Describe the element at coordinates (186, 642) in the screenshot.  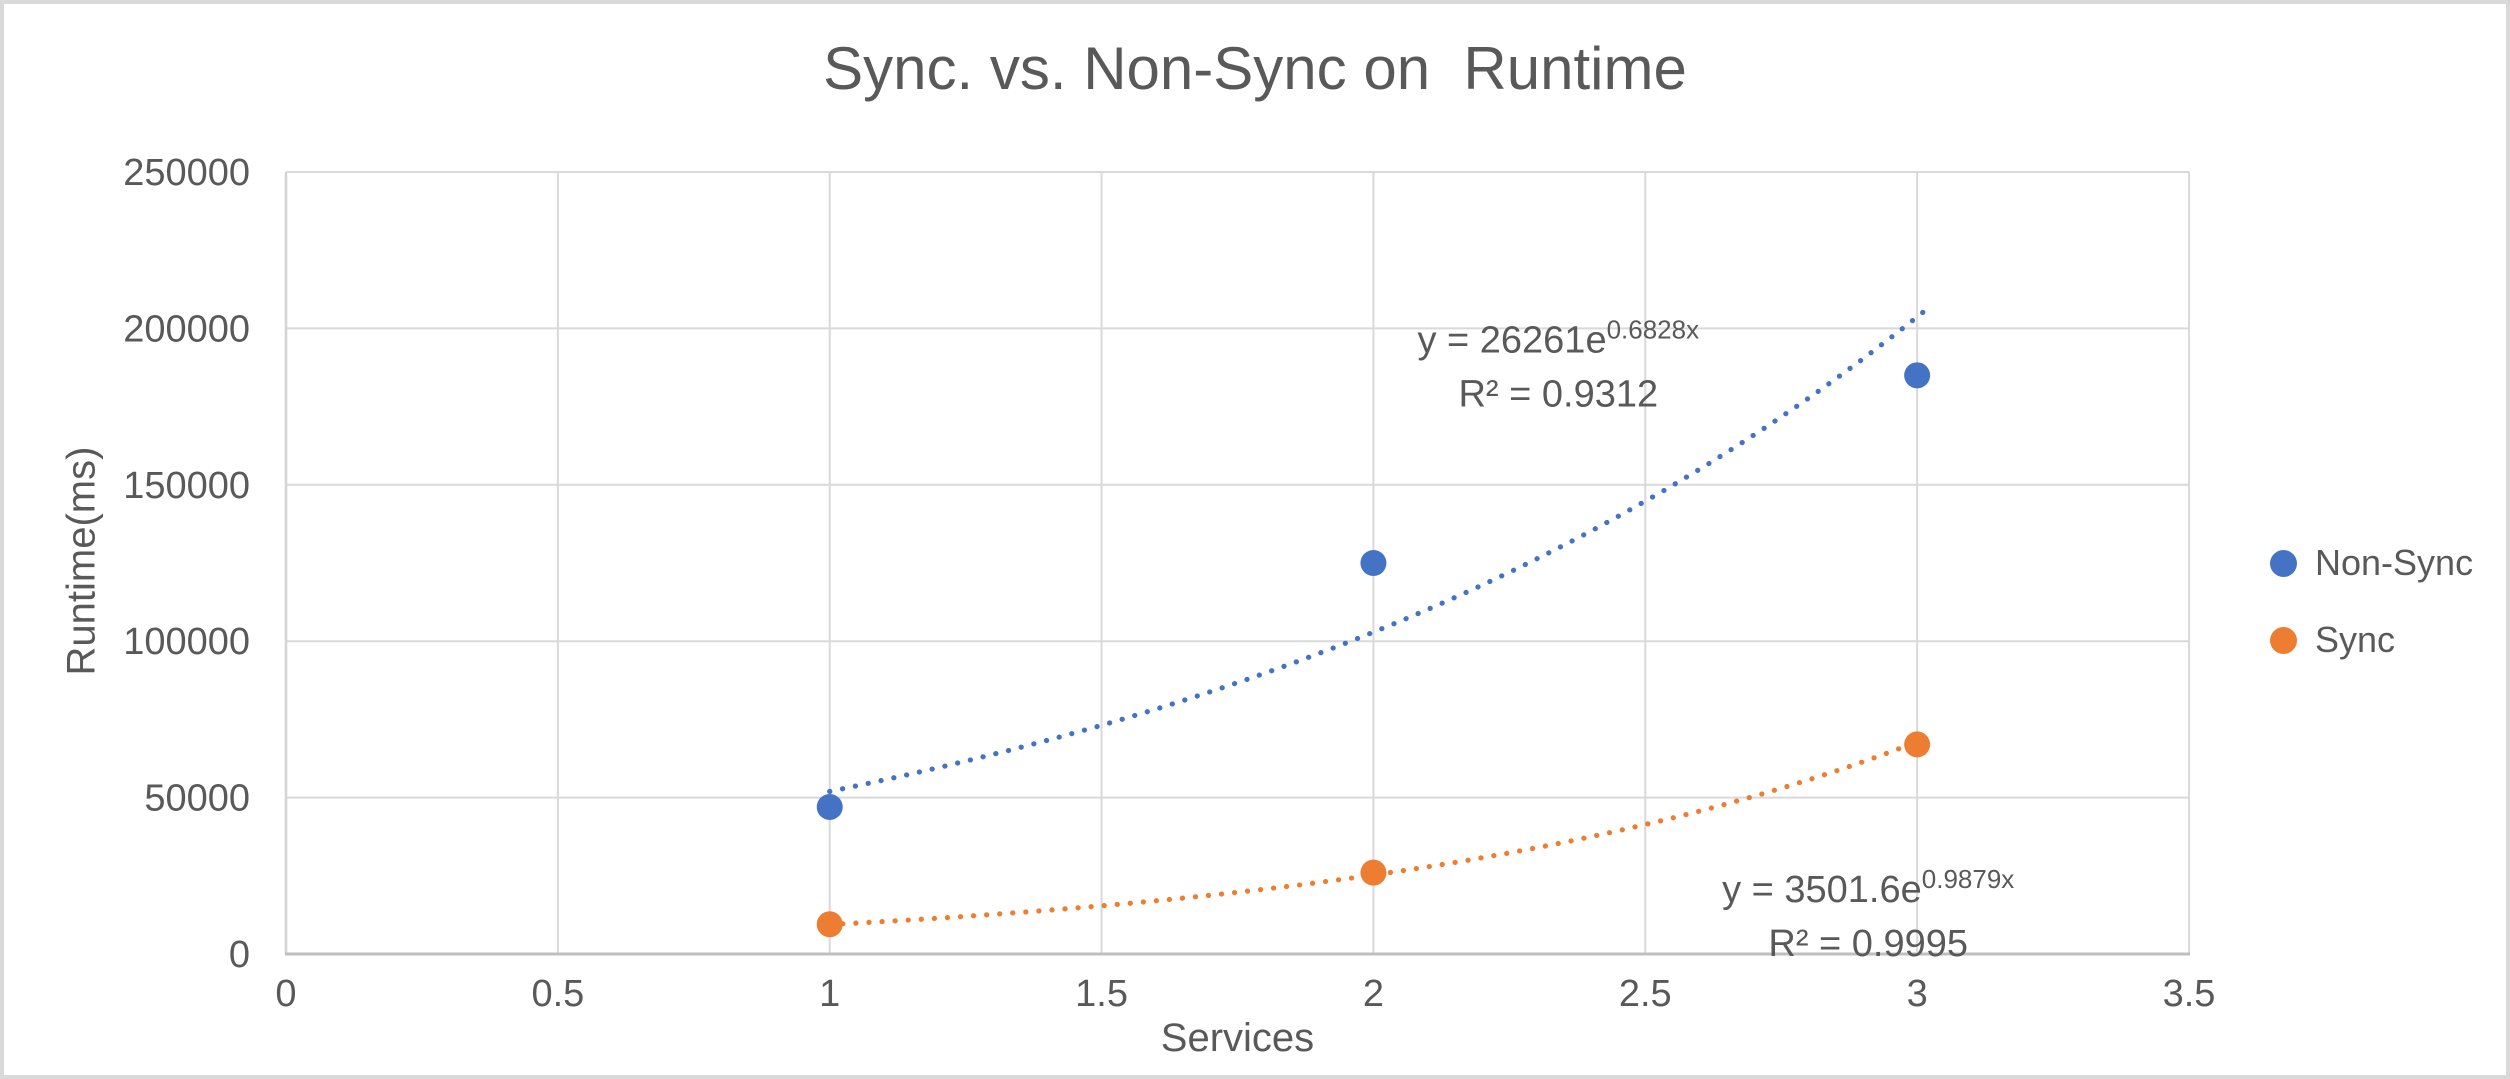
I see `y-tick-label: 100000` at that location.